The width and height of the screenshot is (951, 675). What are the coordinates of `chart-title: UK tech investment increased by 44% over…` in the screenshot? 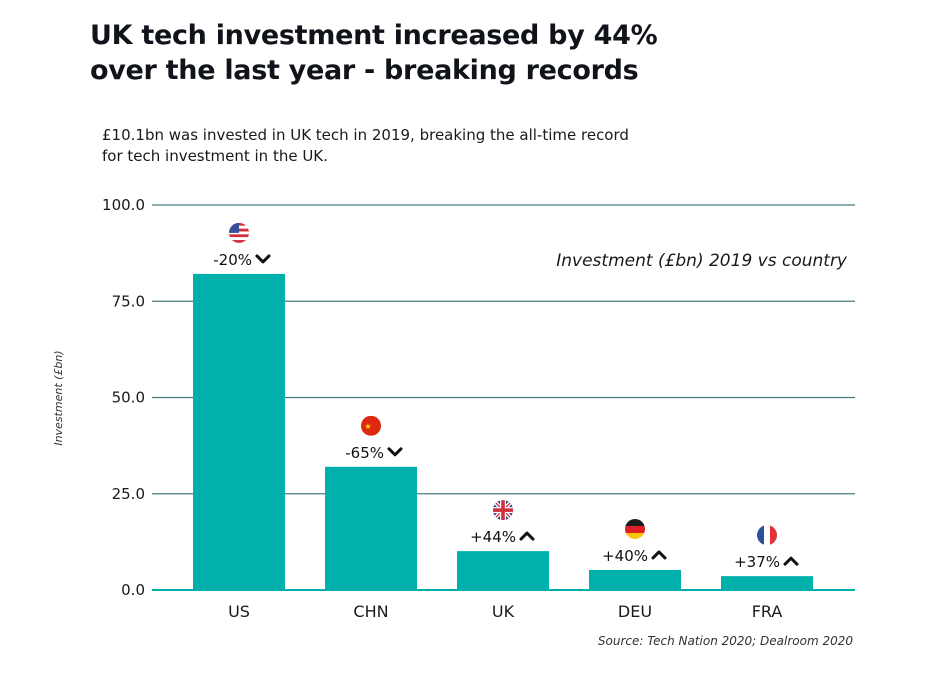 It's located at (374, 53).